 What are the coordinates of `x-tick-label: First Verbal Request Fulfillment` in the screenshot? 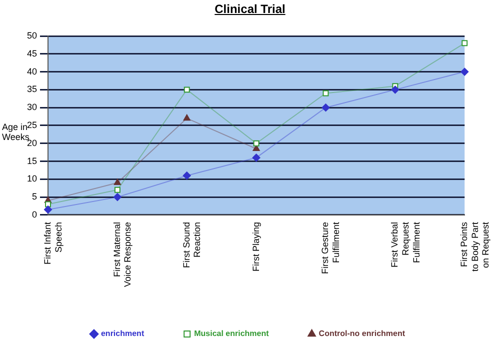 It's located at (406, 244).